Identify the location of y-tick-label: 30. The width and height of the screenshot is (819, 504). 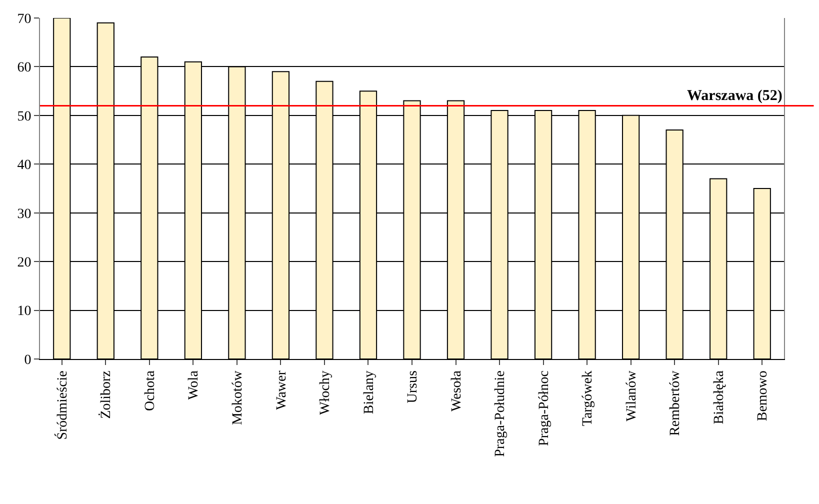
(24, 214).